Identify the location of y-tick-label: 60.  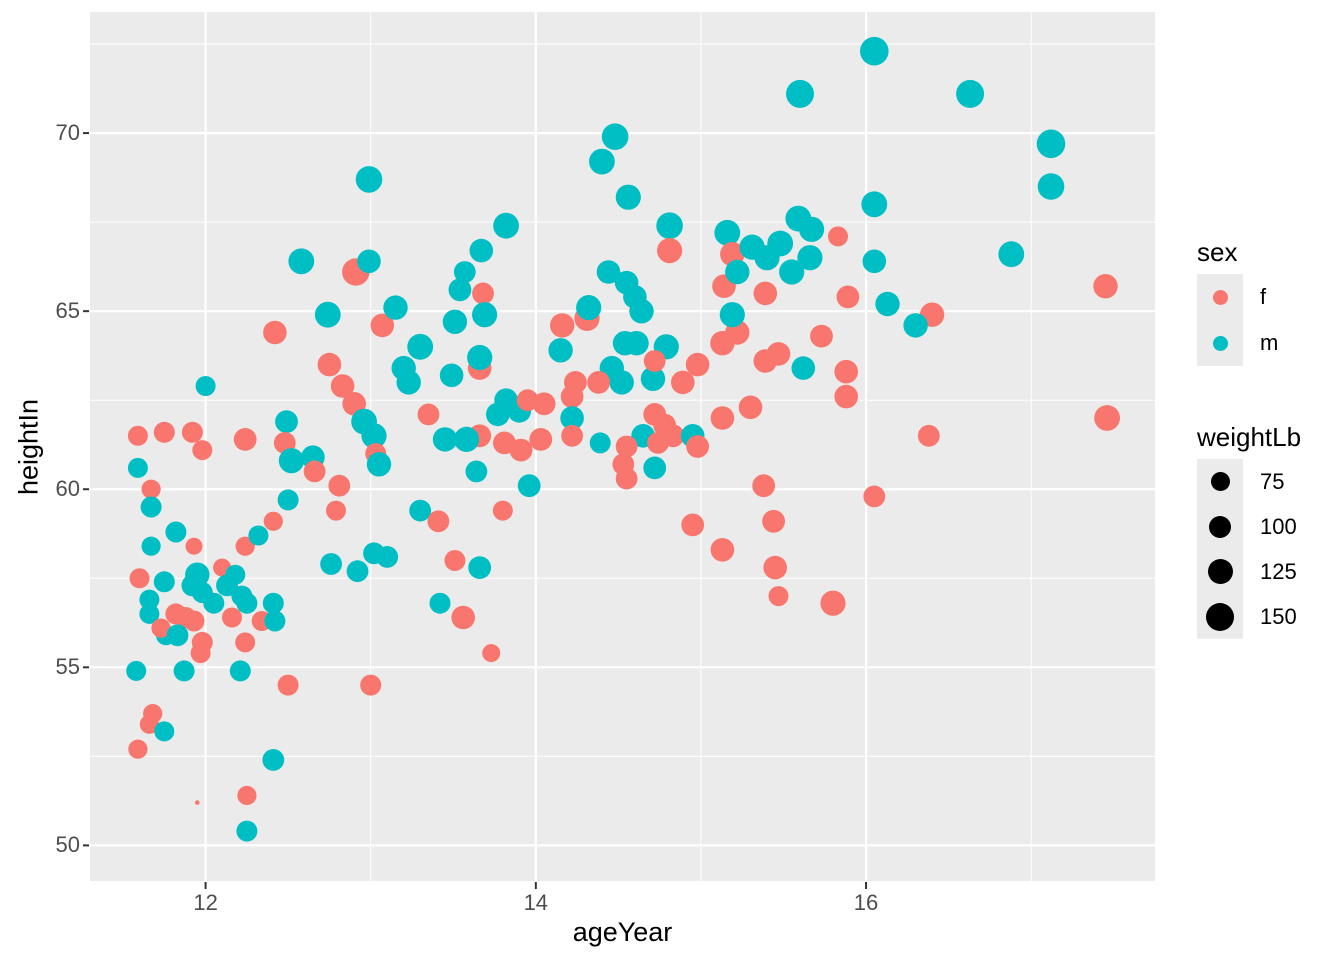
(67, 489).